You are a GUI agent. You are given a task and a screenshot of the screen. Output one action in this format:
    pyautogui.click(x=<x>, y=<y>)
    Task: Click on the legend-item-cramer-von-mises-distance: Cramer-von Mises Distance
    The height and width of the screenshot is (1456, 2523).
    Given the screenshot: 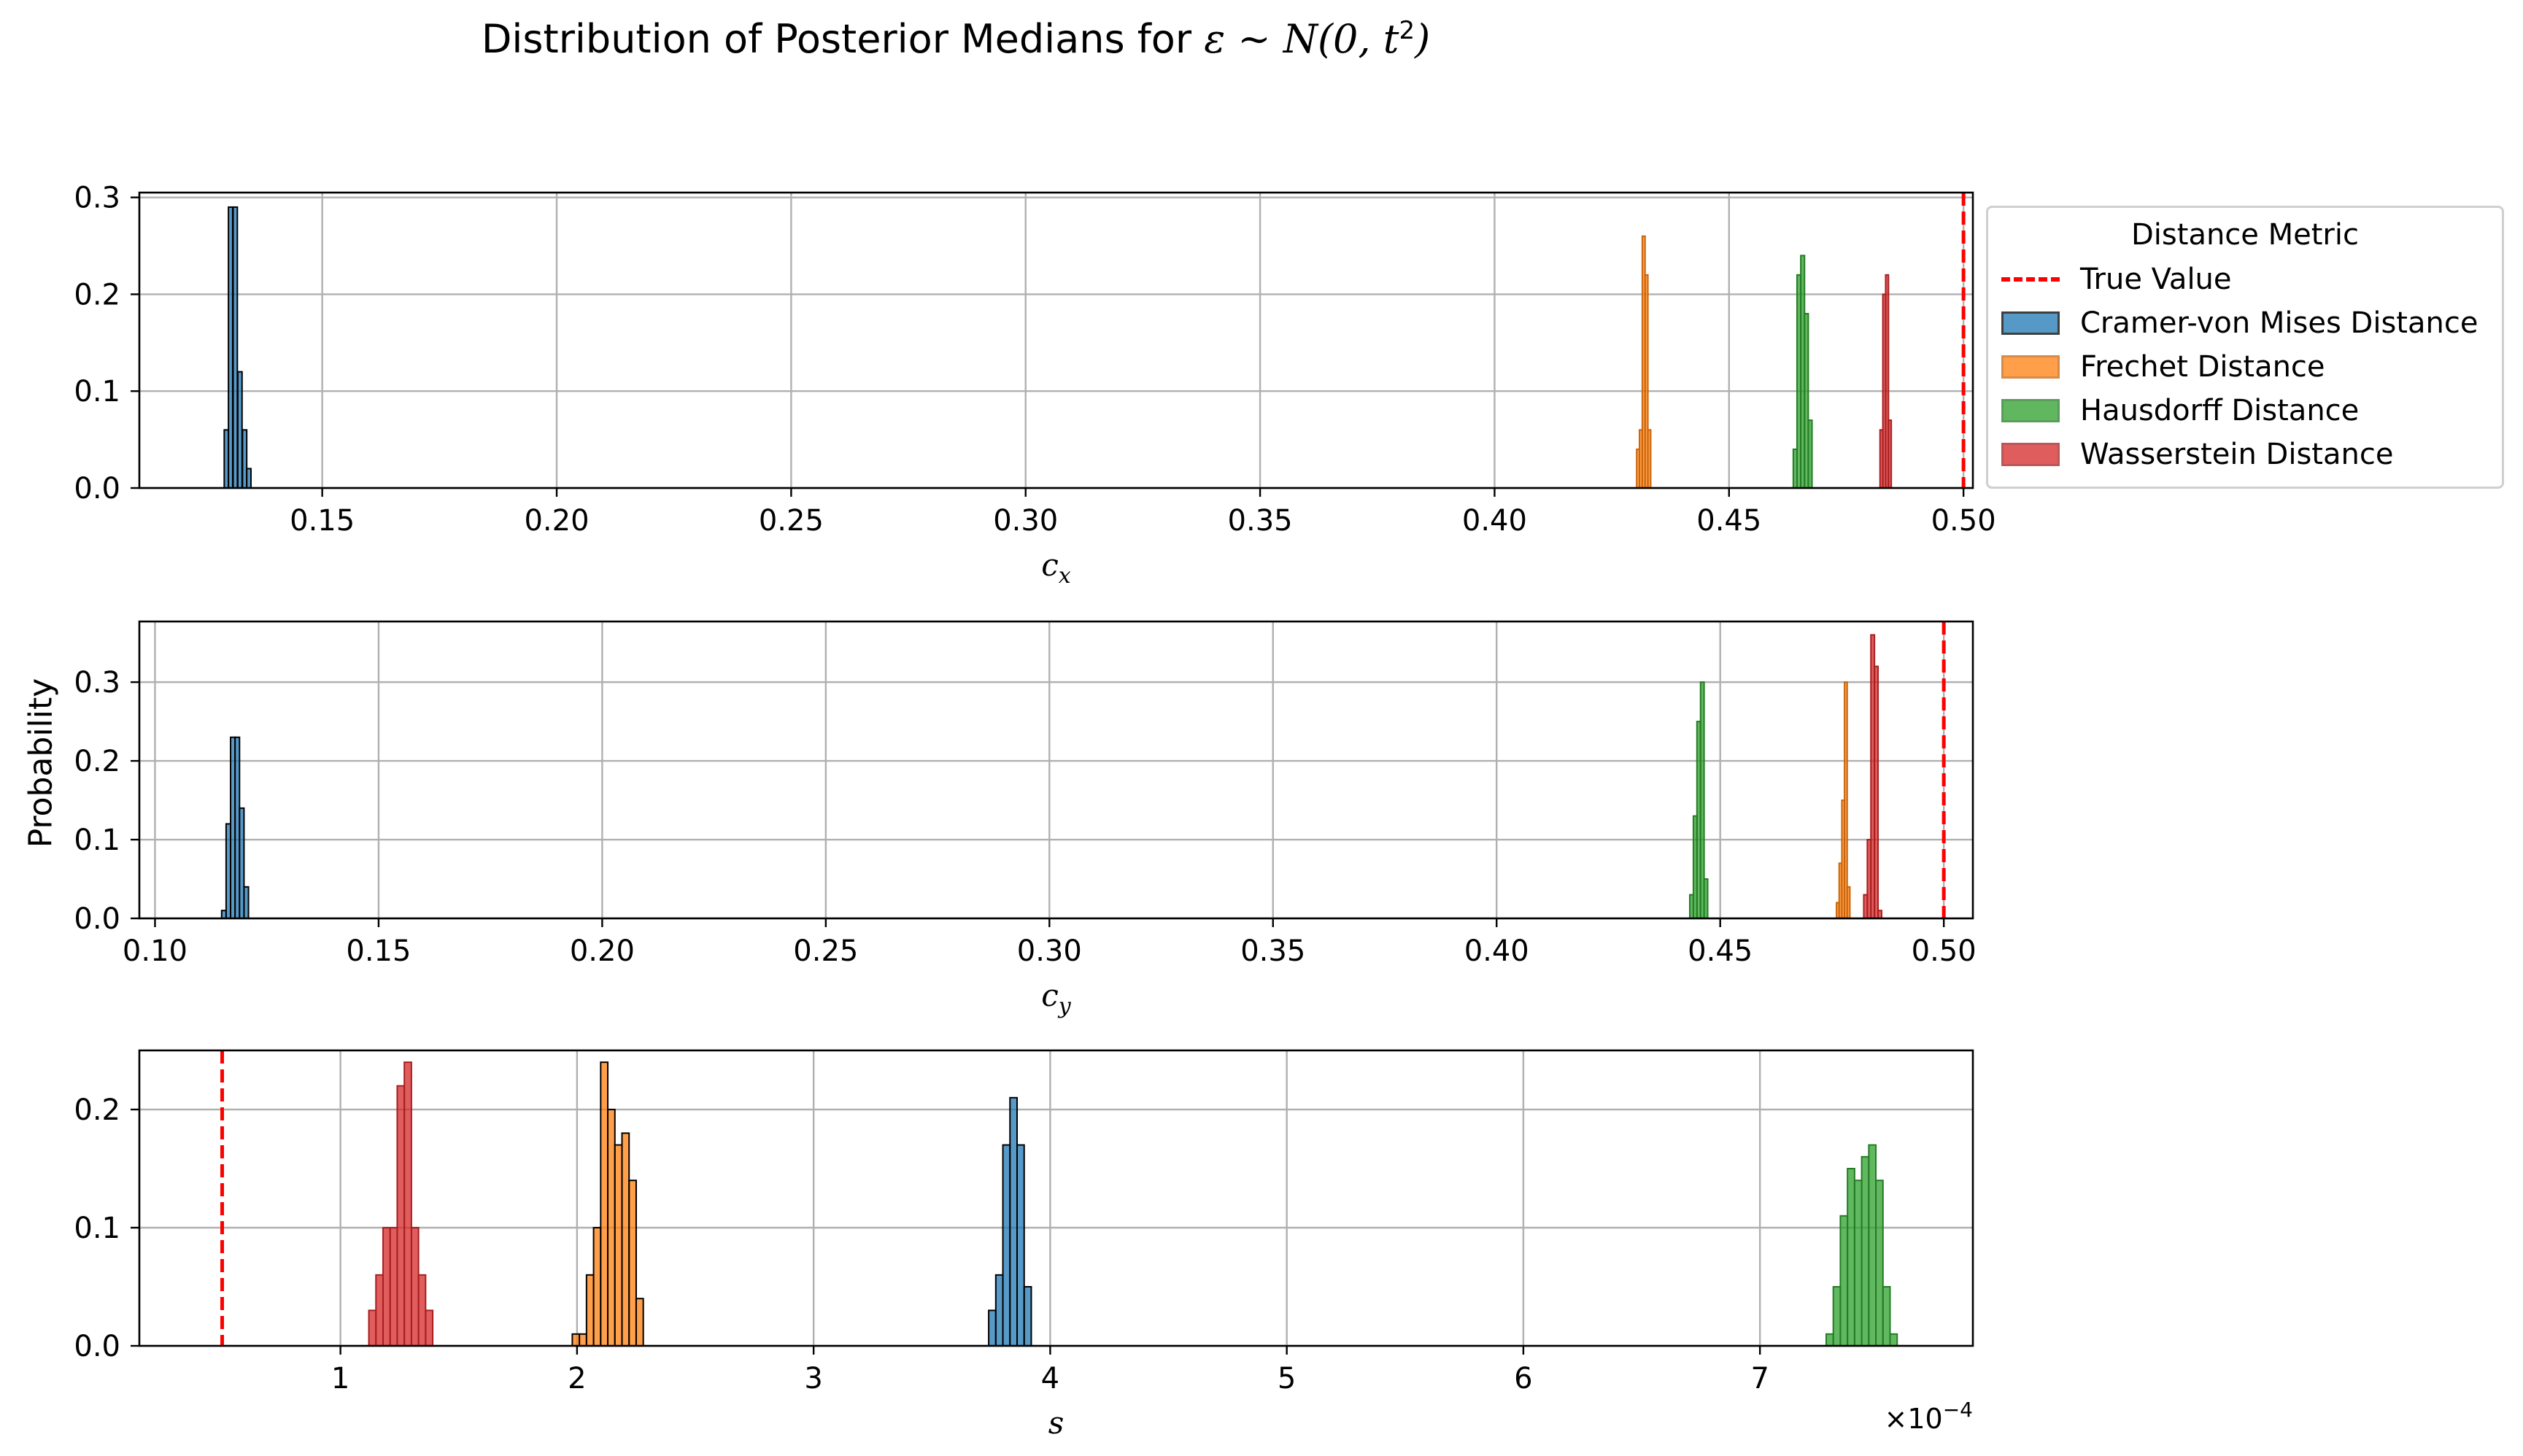 What is the action you would take?
    pyautogui.click(x=2245, y=323)
    